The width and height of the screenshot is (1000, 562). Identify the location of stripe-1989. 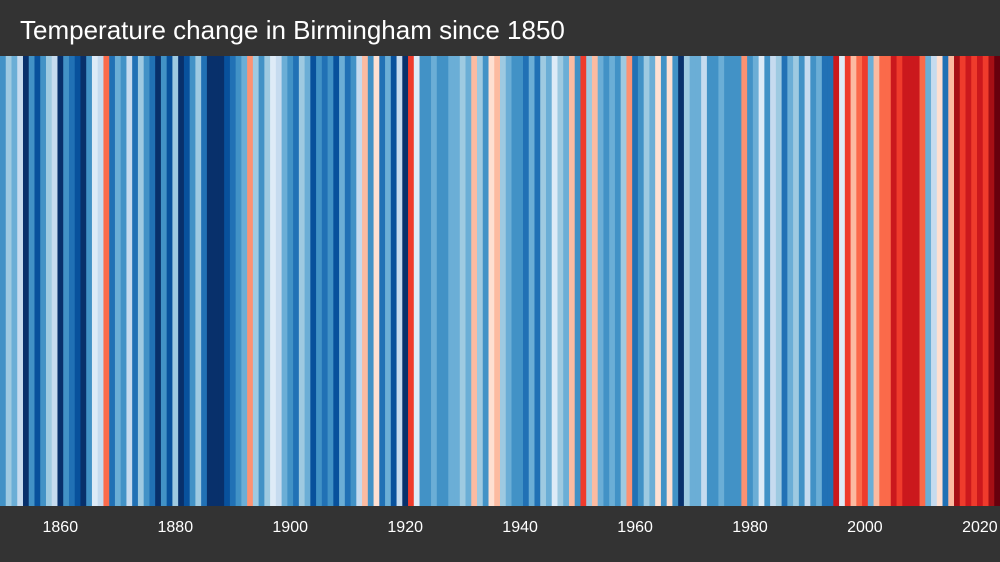
(801, 281).